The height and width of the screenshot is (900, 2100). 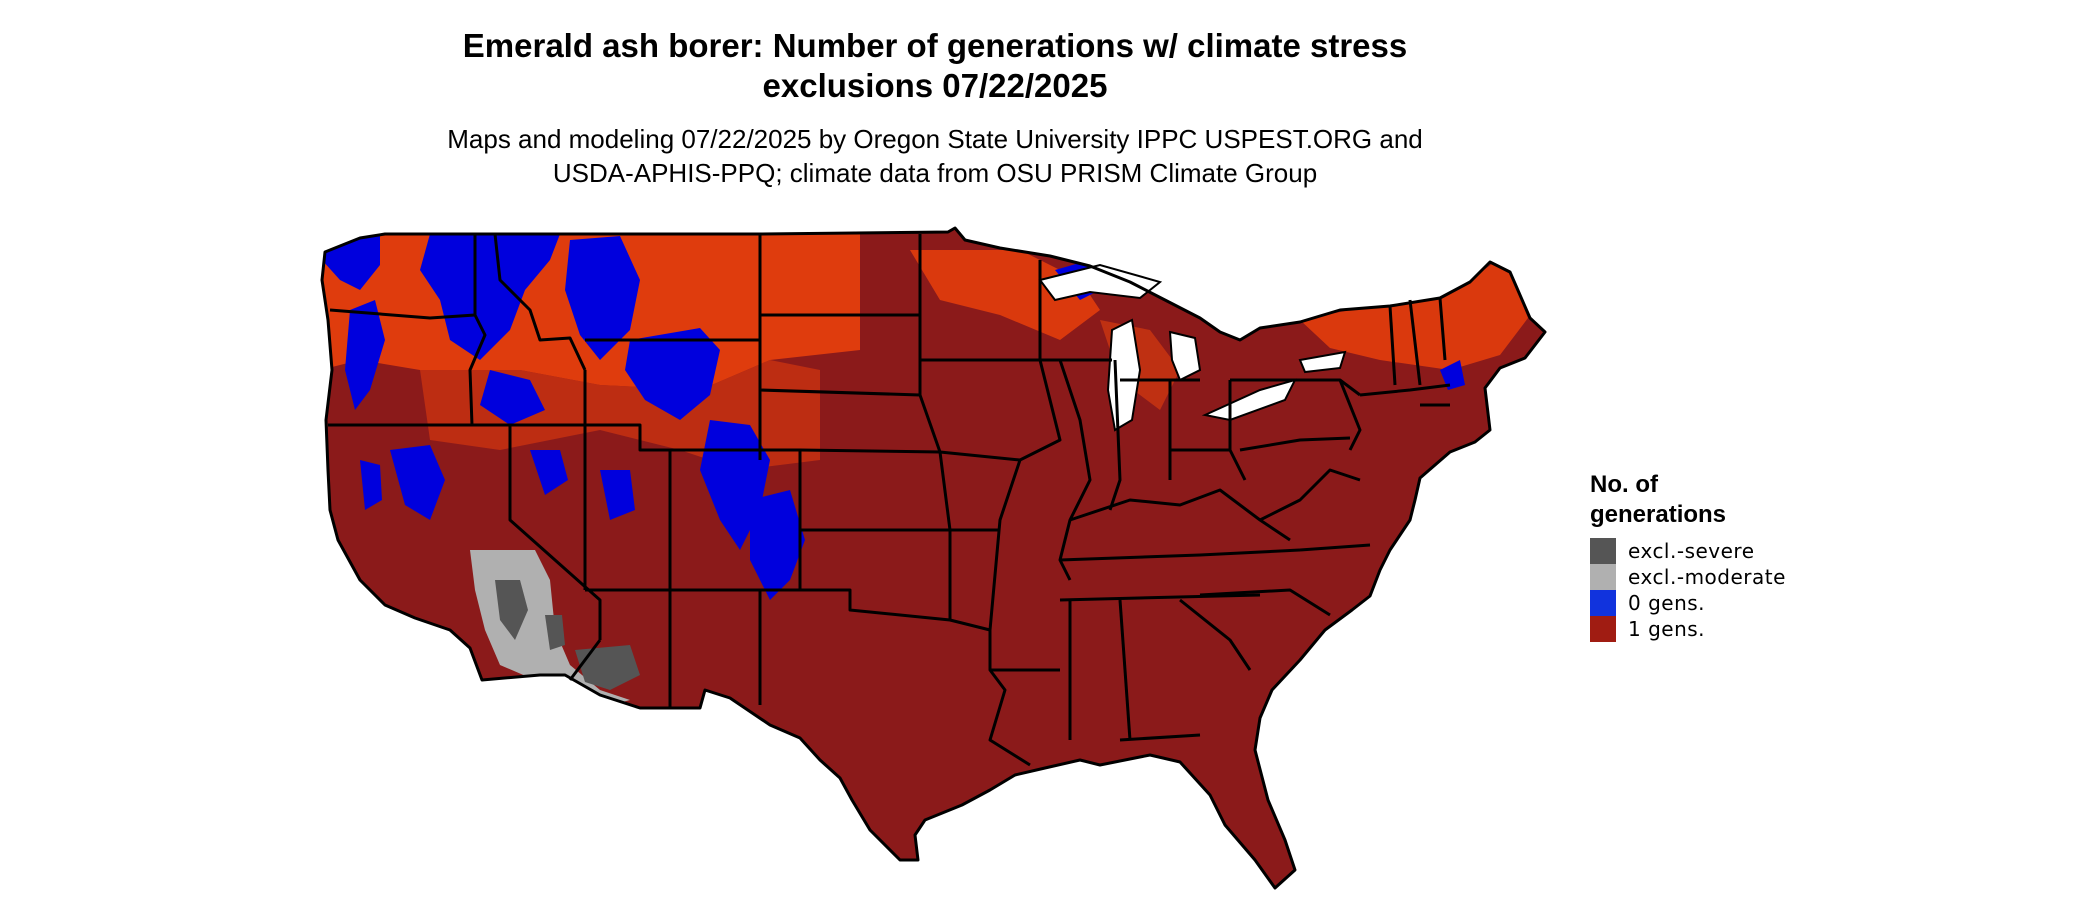 I want to click on legend-items: excl.-severe excl.-moderate 0 gens. 1 gens., so click(x=1720, y=590).